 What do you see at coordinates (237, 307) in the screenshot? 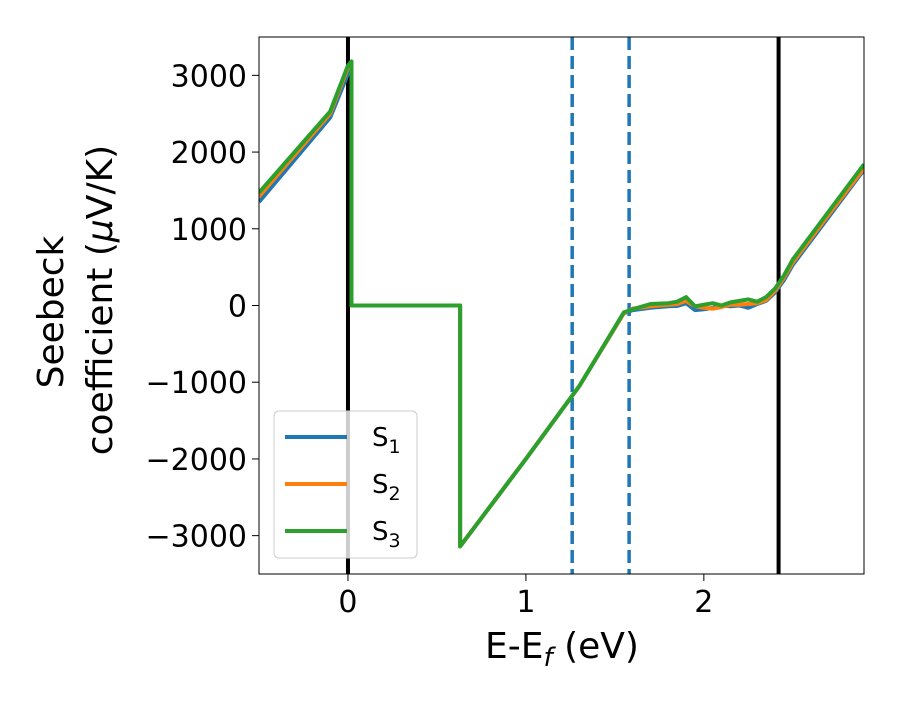
I see `y-tick-label: 0` at bounding box center [237, 307].